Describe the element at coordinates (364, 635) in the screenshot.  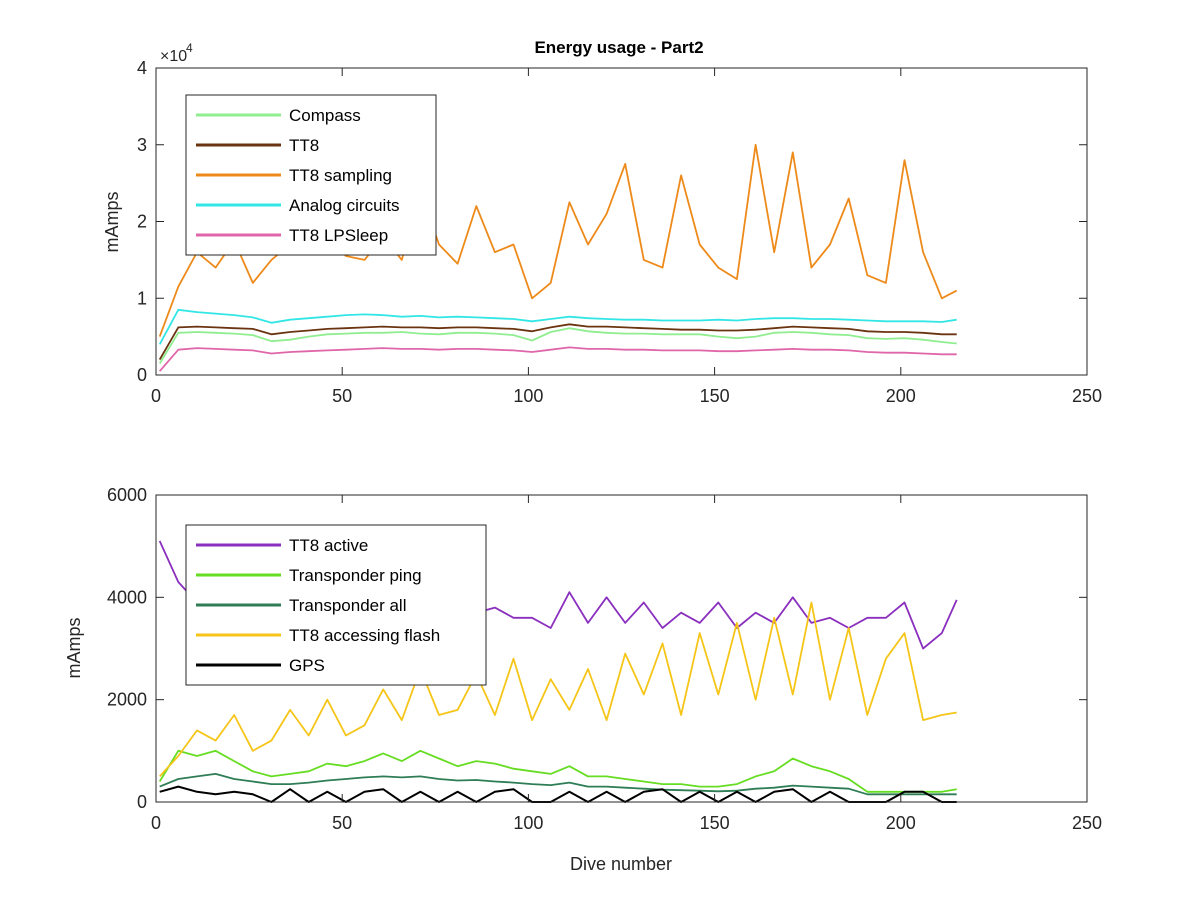
I see `legend-label: TT8 accessing flash` at that location.